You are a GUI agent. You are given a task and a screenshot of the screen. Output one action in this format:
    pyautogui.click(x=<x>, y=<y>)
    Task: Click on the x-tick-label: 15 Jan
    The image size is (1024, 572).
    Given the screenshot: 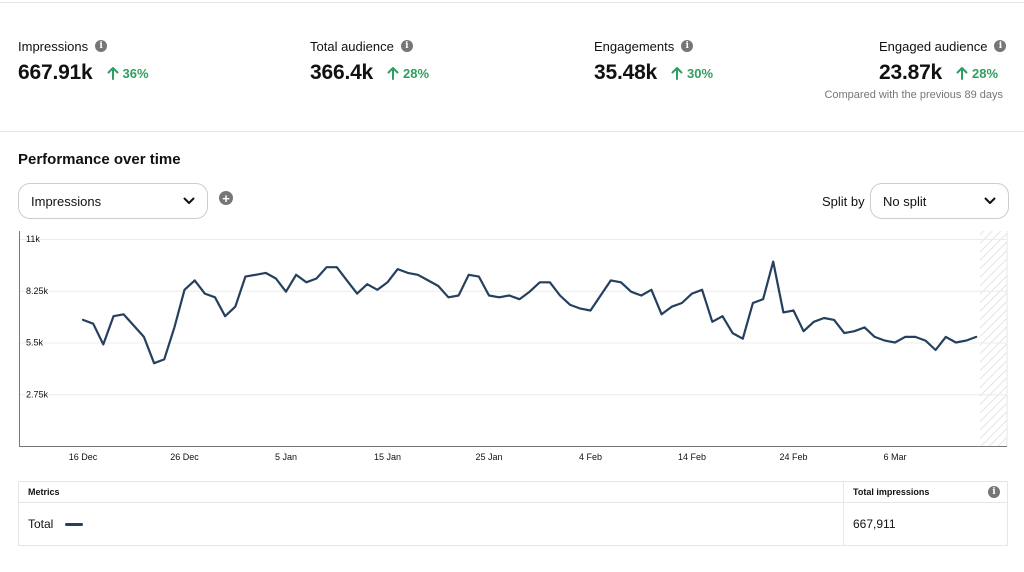 What is the action you would take?
    pyautogui.click(x=387, y=457)
    